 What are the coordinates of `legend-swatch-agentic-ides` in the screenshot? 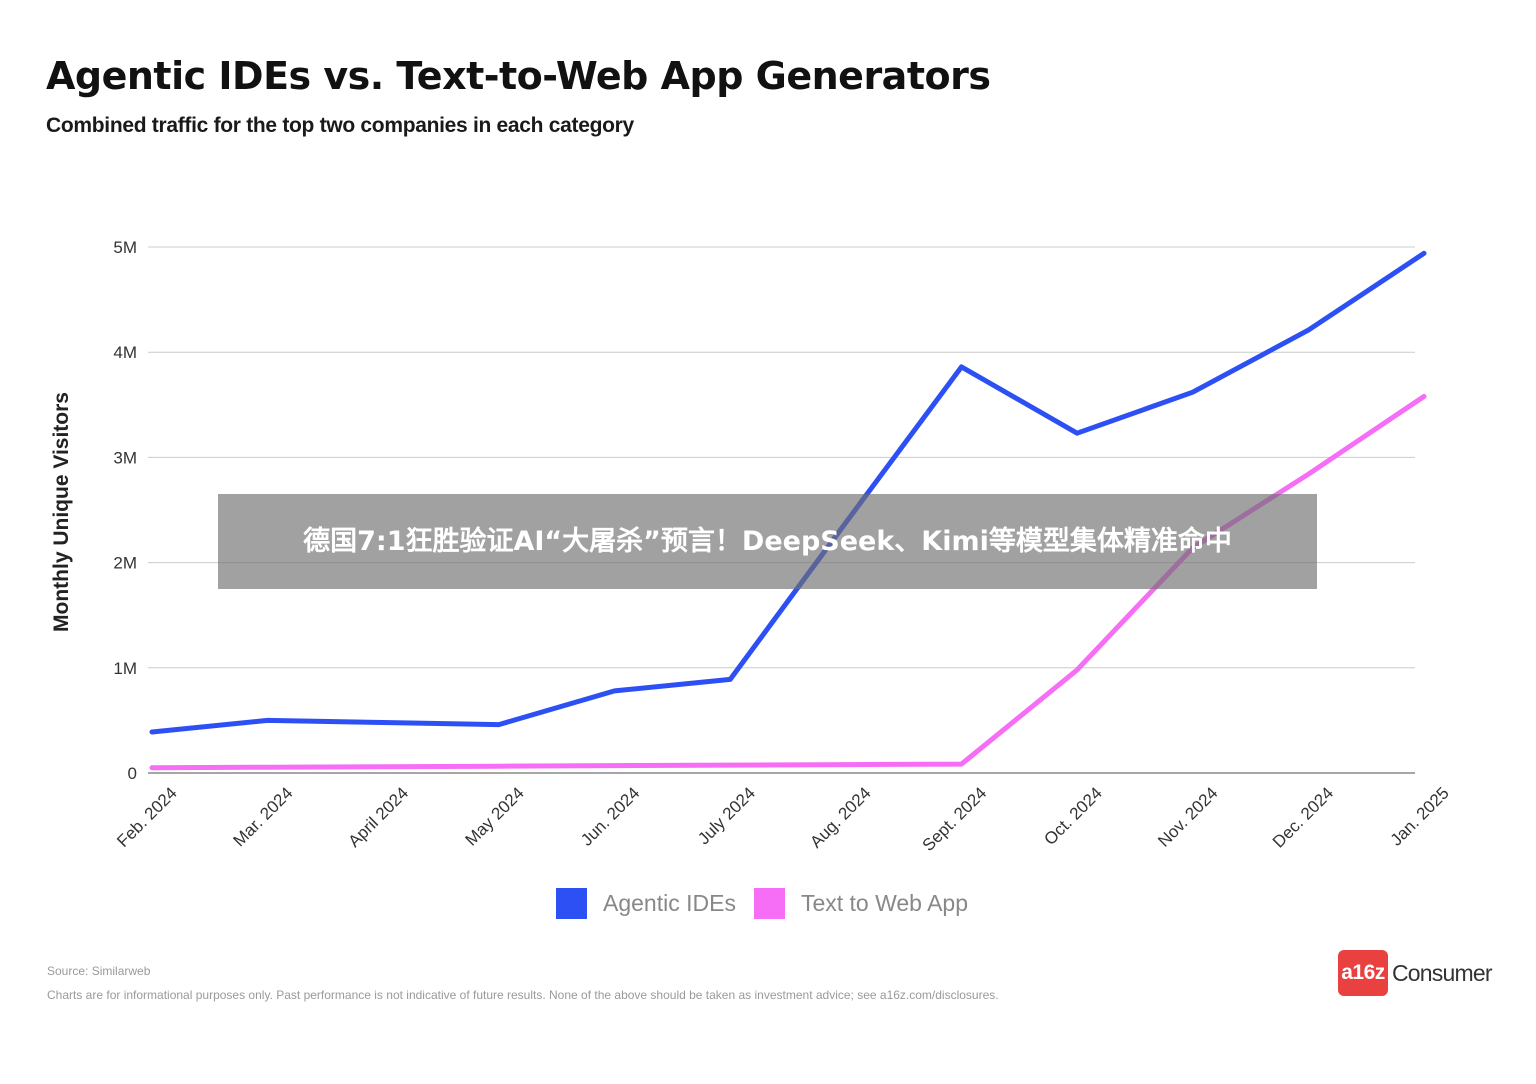 It's located at (571, 903).